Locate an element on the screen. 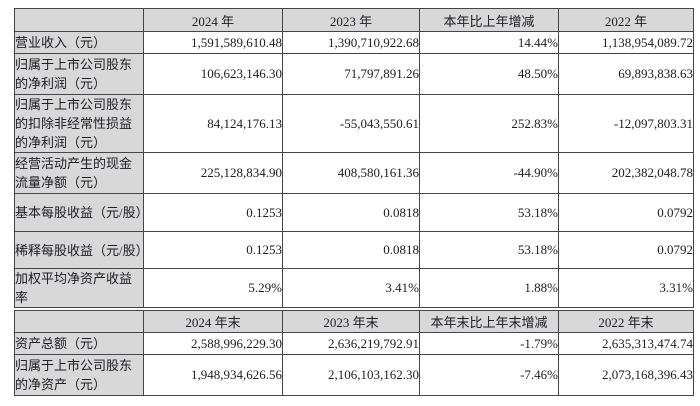 This screenshot has width=700, height=406. cell-value: 106,623,146.30 is located at coordinates (213, 74).